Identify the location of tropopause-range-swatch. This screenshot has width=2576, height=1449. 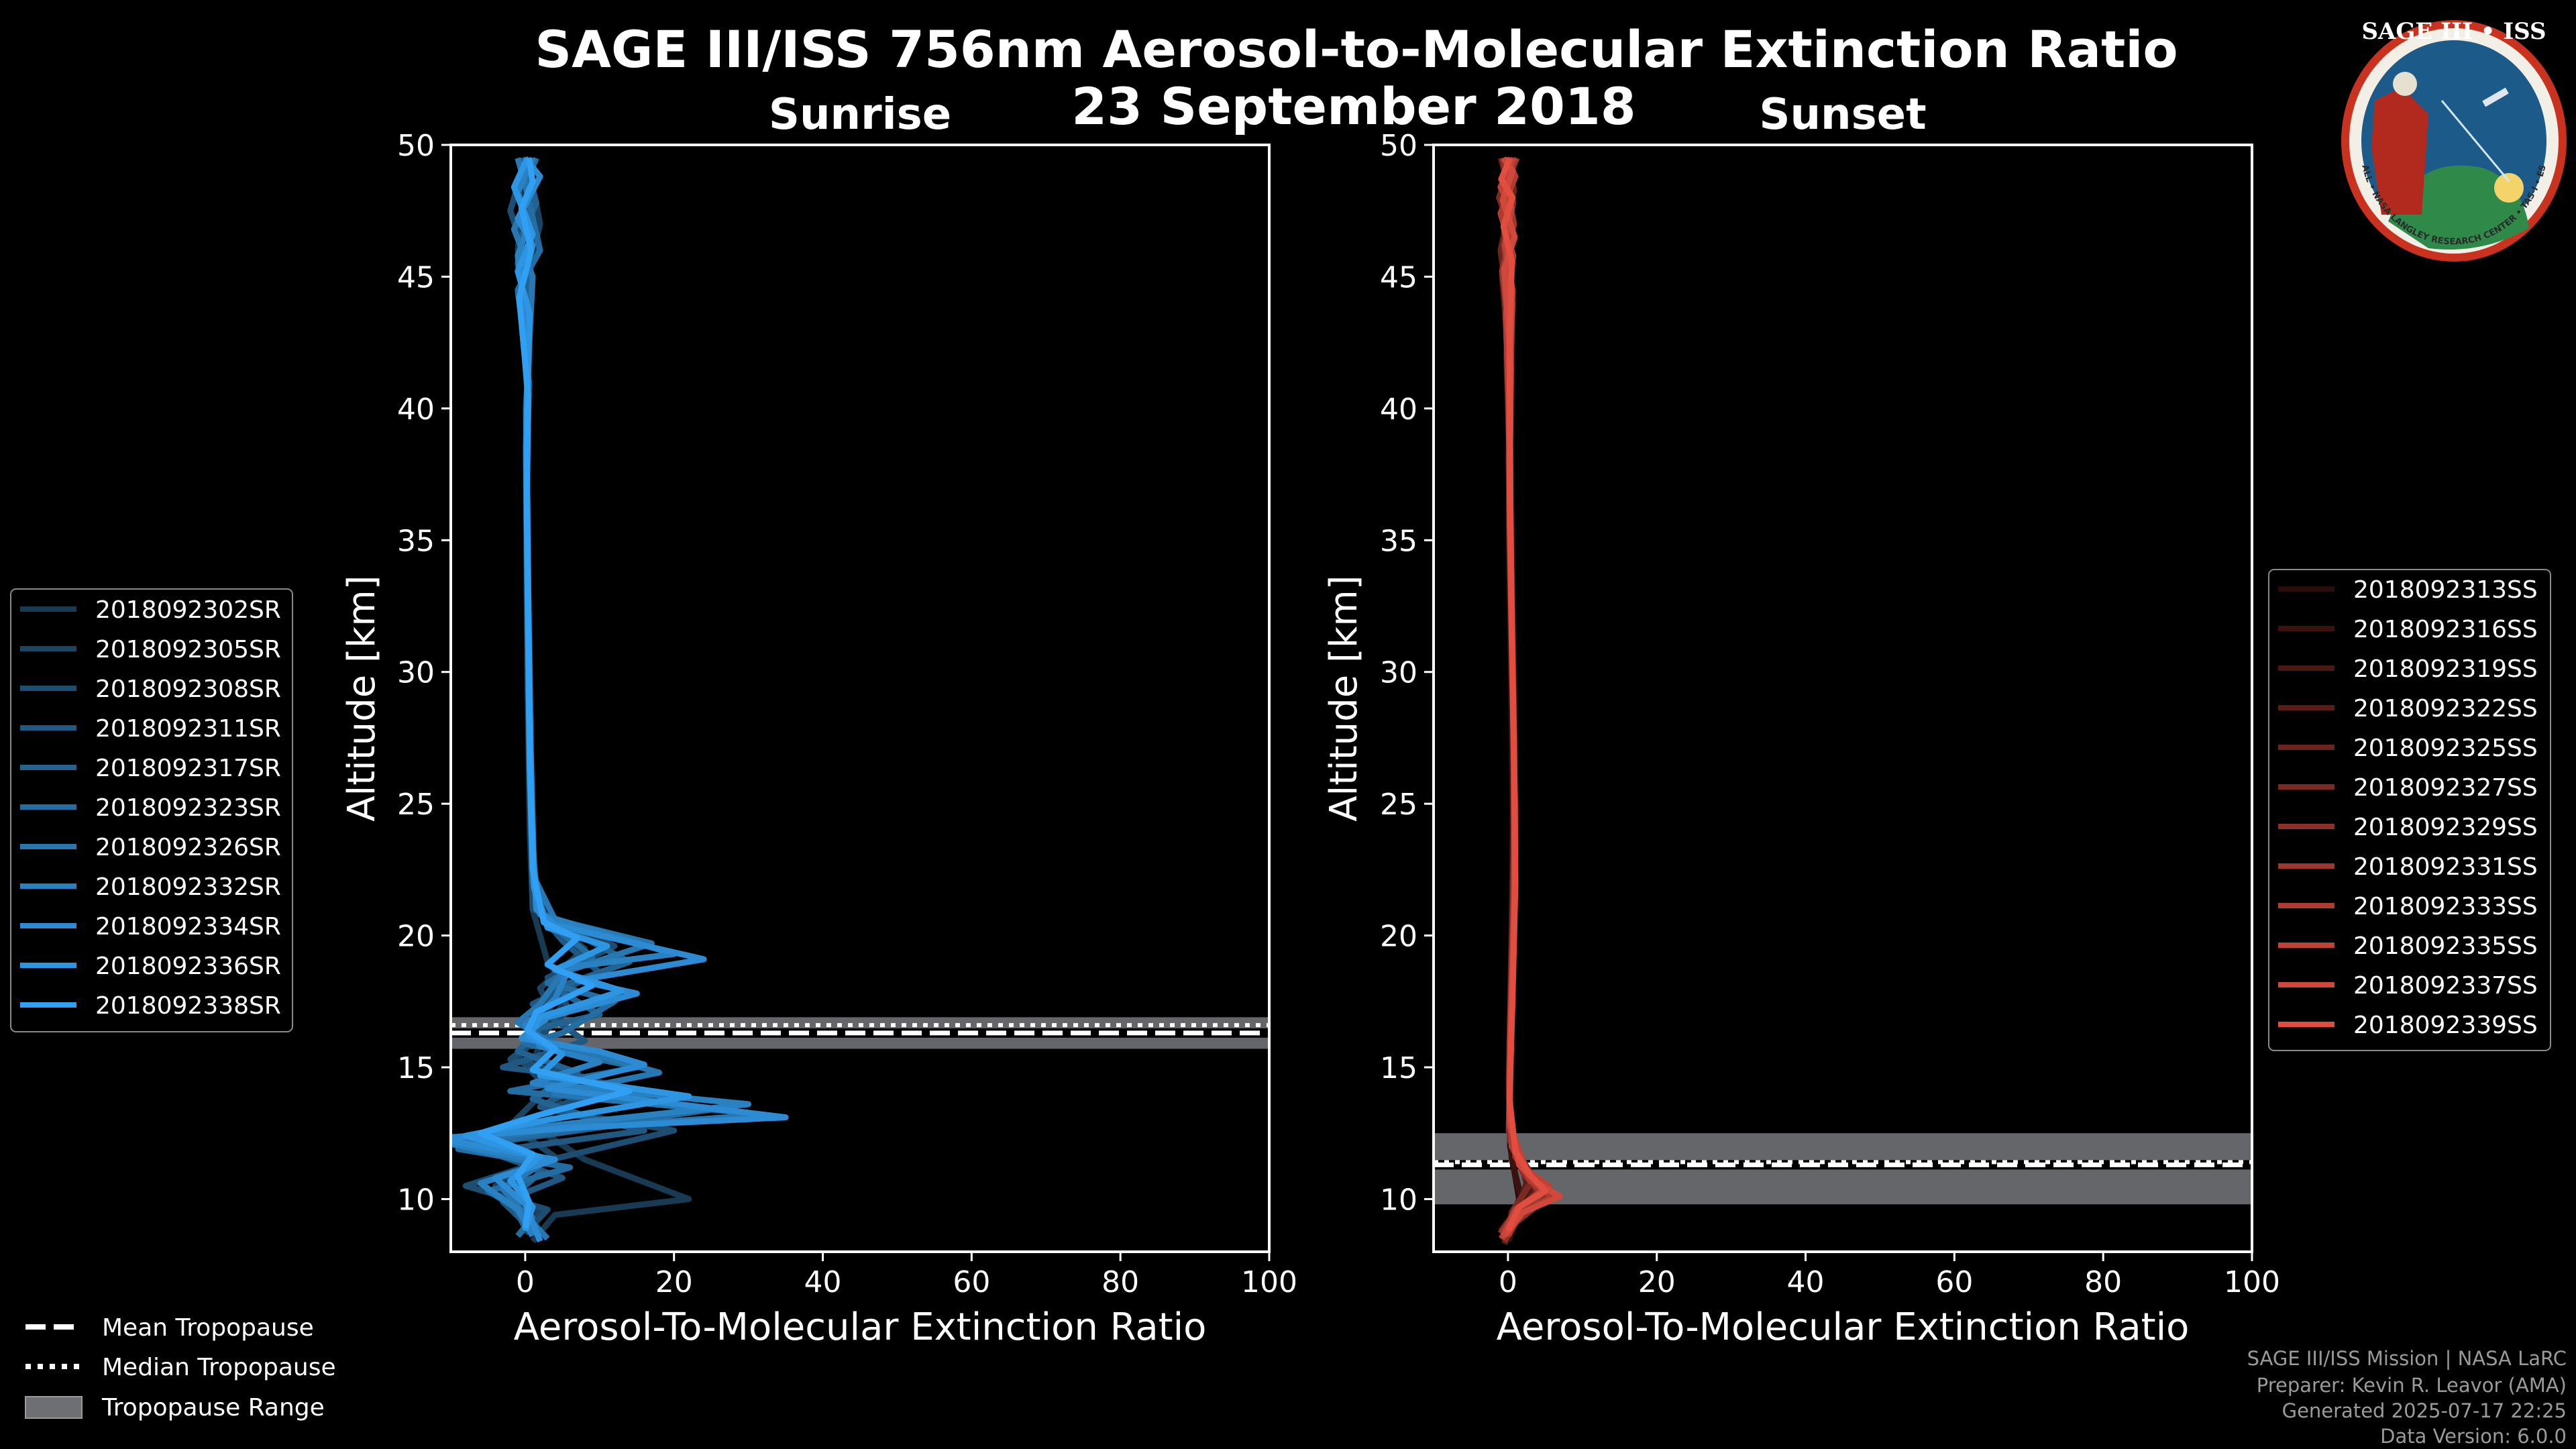
(54, 1407).